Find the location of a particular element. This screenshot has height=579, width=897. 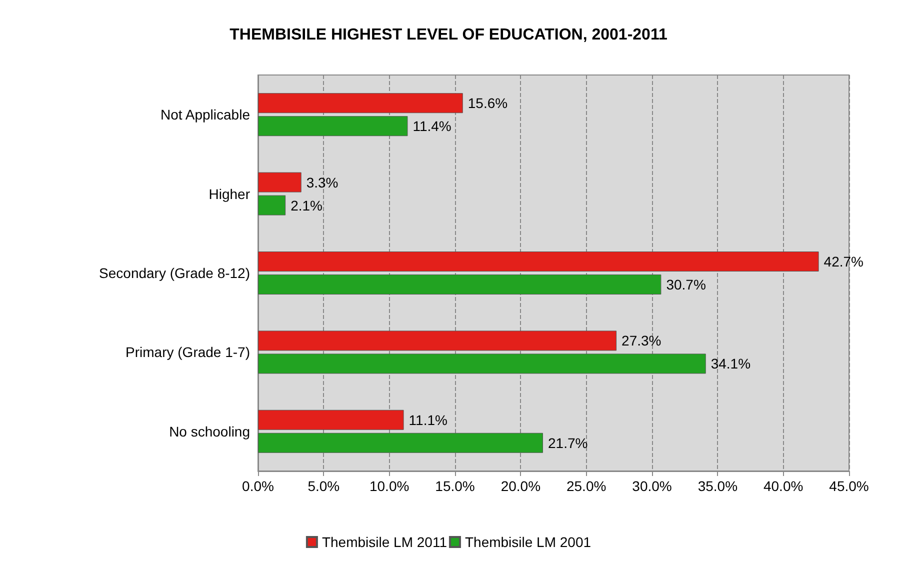

x-tick-label: 20.0% is located at coordinates (520, 486).